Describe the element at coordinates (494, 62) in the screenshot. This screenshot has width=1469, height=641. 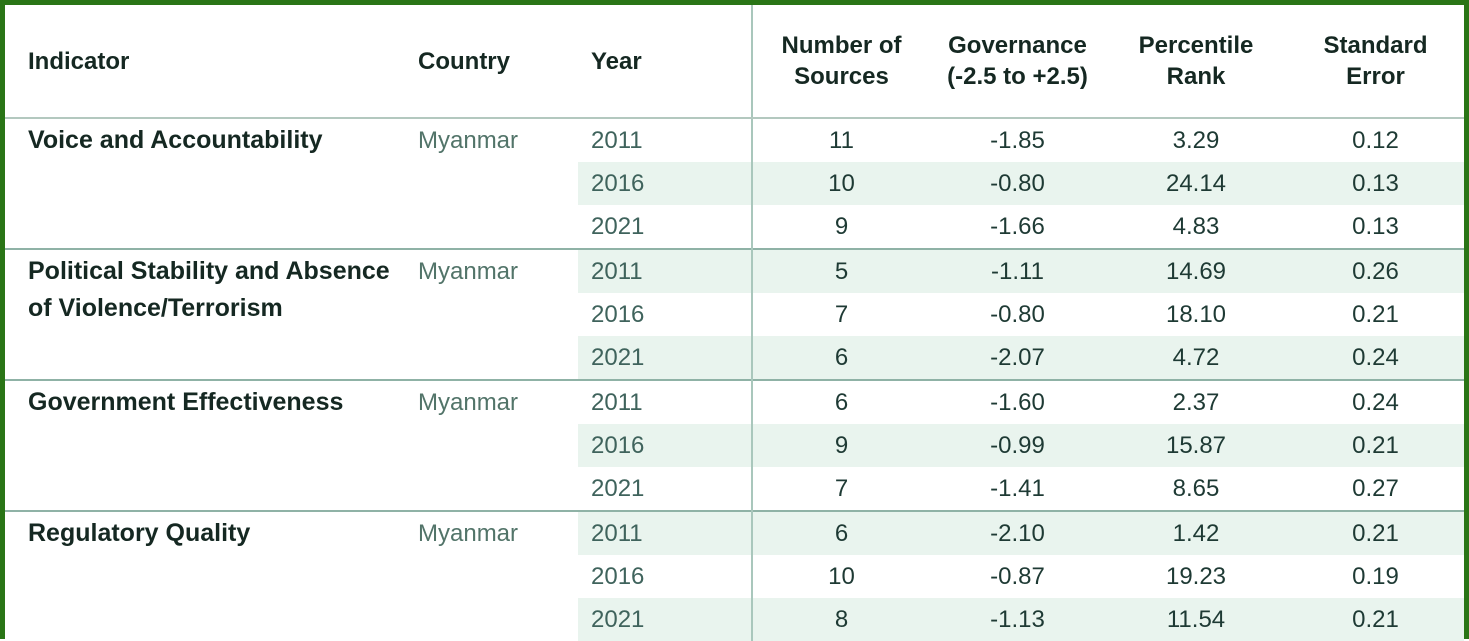
I see `col-header-country: Country` at that location.